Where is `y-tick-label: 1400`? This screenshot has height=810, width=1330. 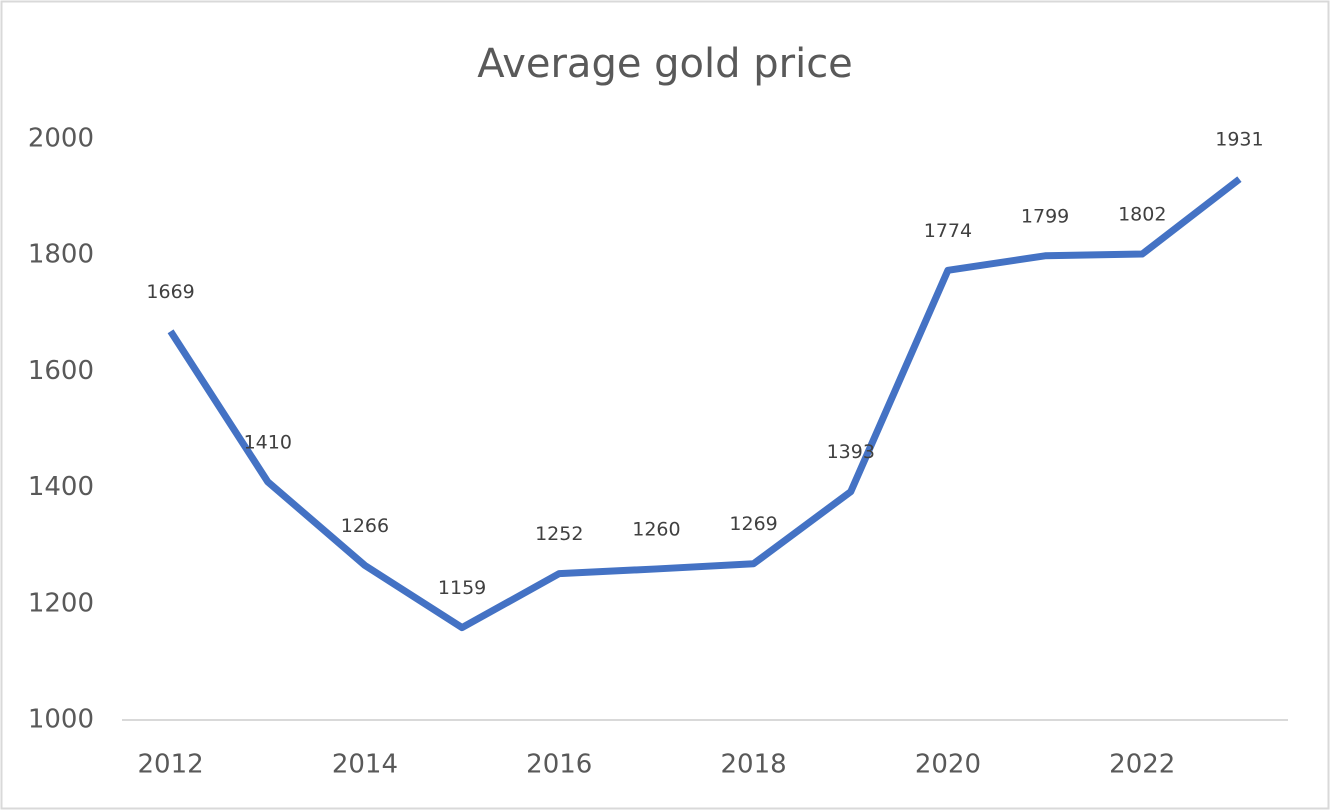
y-tick-label: 1400 is located at coordinates (61, 487).